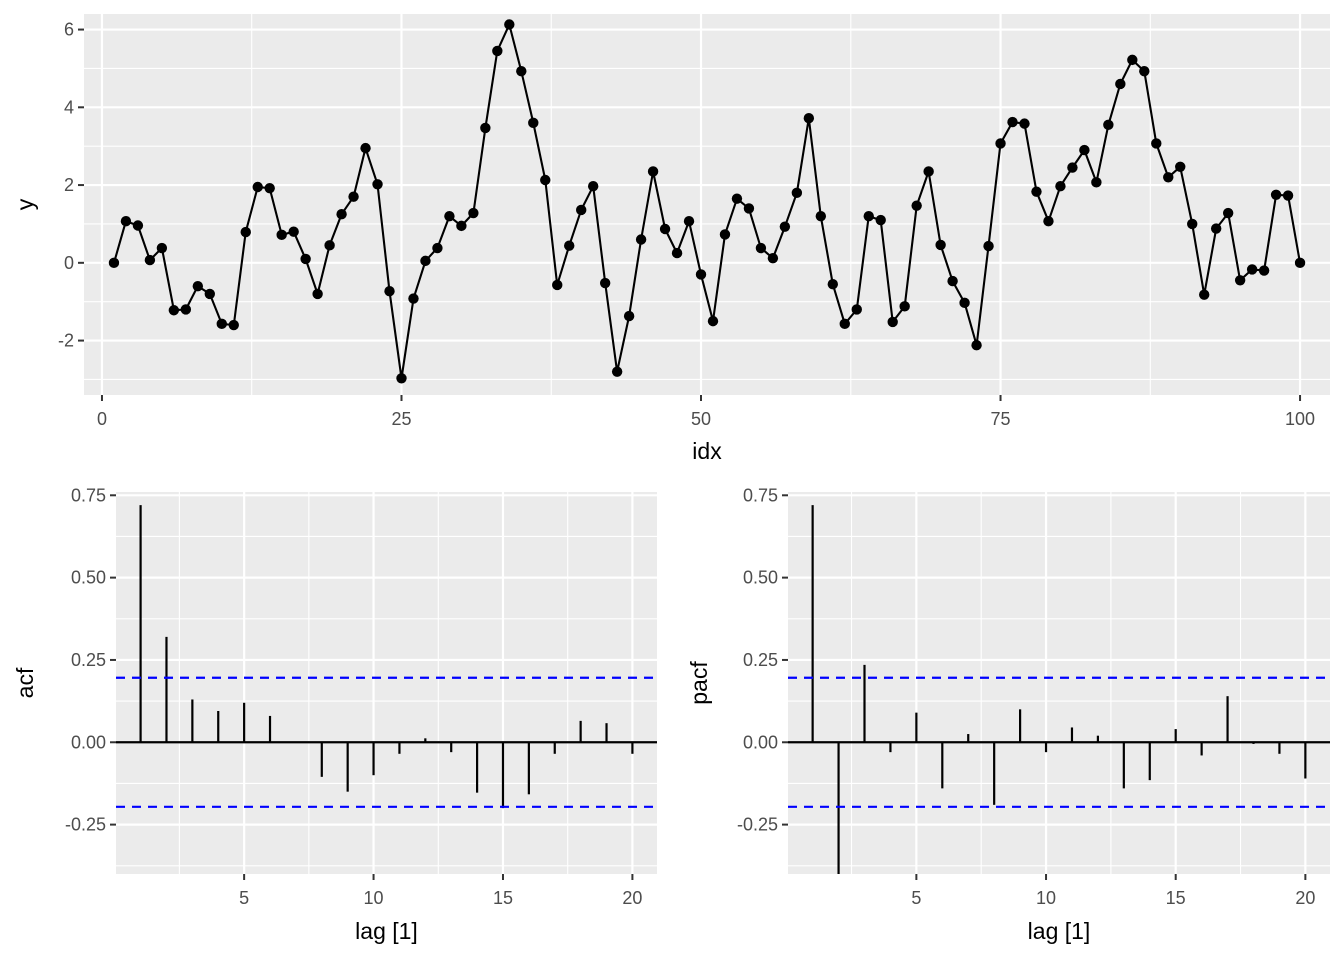 The width and height of the screenshot is (1344, 965). What do you see at coordinates (1300, 419) in the screenshot?
I see `panel-0-x-tick-label: 100` at bounding box center [1300, 419].